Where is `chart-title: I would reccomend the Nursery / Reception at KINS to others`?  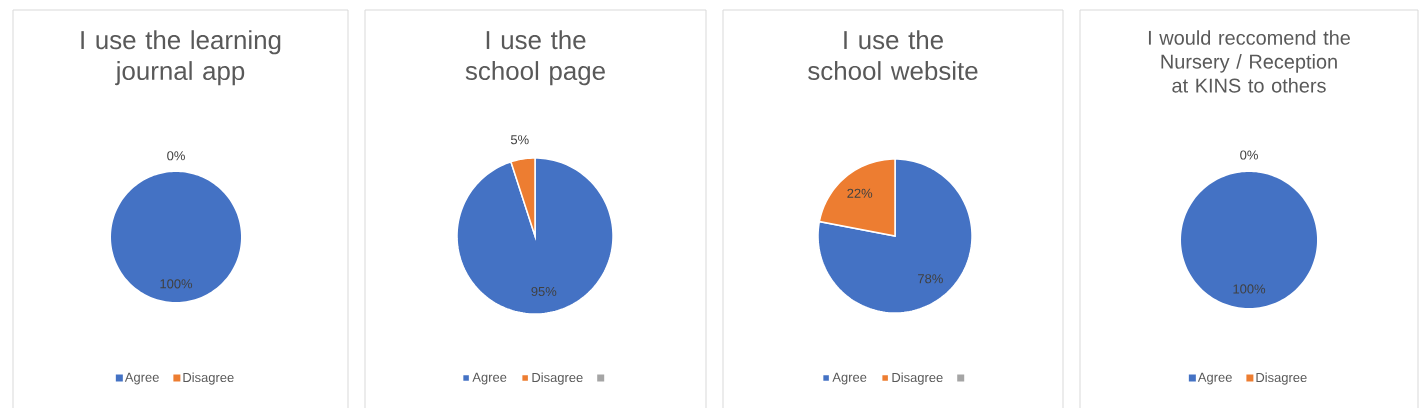
chart-title: I would reccomend the Nursery / Reception at KINS to others is located at coordinates (1249, 61).